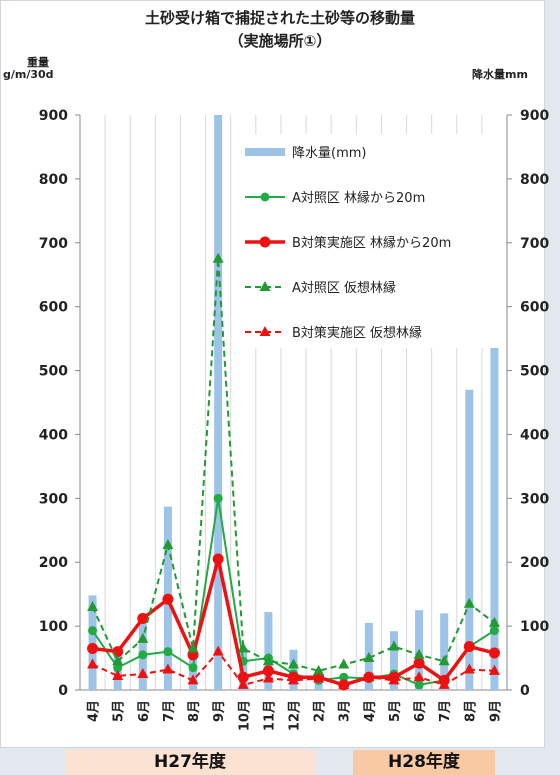 This screenshot has width=560, height=775. What do you see at coordinates (53, 435) in the screenshot?
I see `y-tick-label-left: 400` at bounding box center [53, 435].